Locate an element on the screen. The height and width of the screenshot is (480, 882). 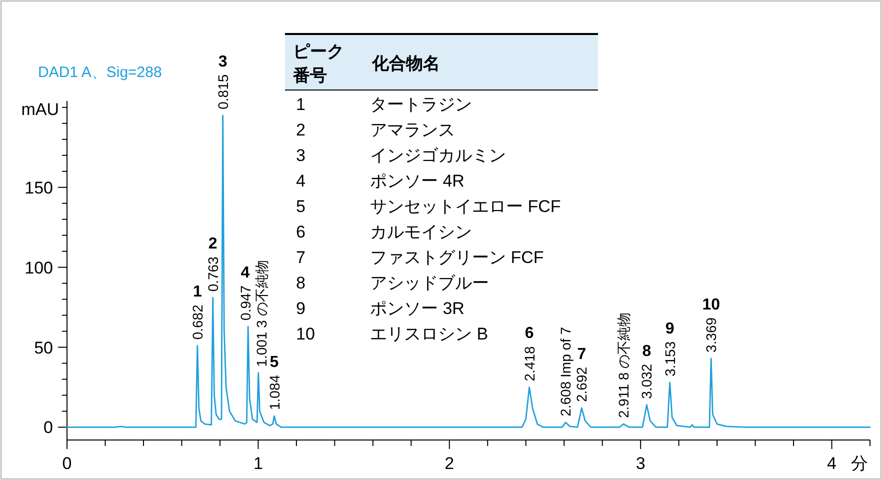
annotation: 2.418 is located at coordinates (529, 364).